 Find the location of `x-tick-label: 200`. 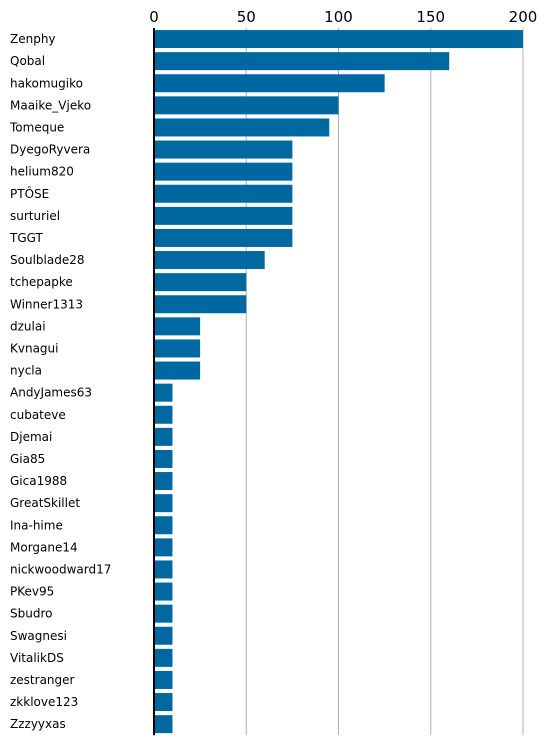

x-tick-label: 200 is located at coordinates (523, 17).